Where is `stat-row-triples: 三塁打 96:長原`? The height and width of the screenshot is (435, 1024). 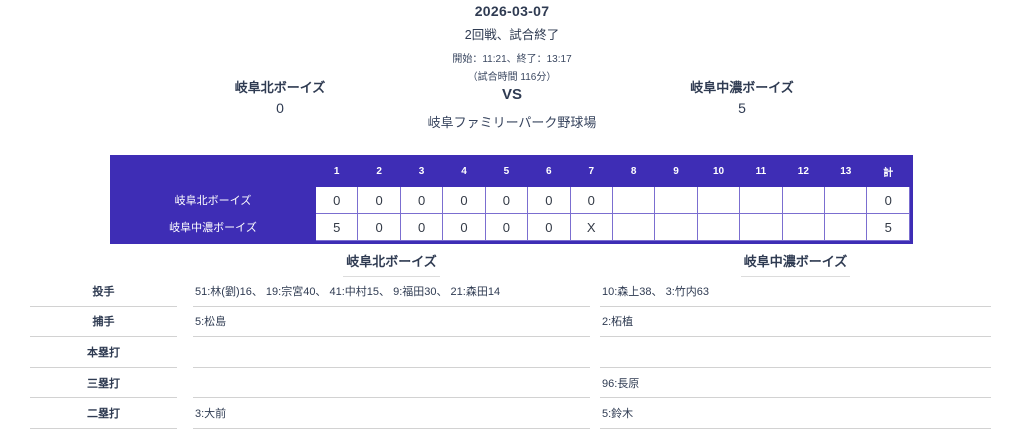
stat-row-triples: 三塁打 96:長原 is located at coordinates (512, 383).